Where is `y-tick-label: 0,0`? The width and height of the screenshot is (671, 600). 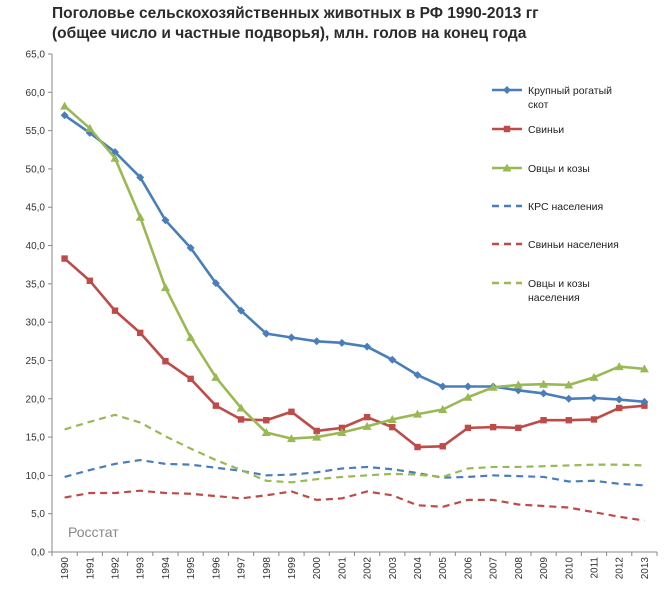
y-tick-label: 0,0 is located at coordinates (38, 553).